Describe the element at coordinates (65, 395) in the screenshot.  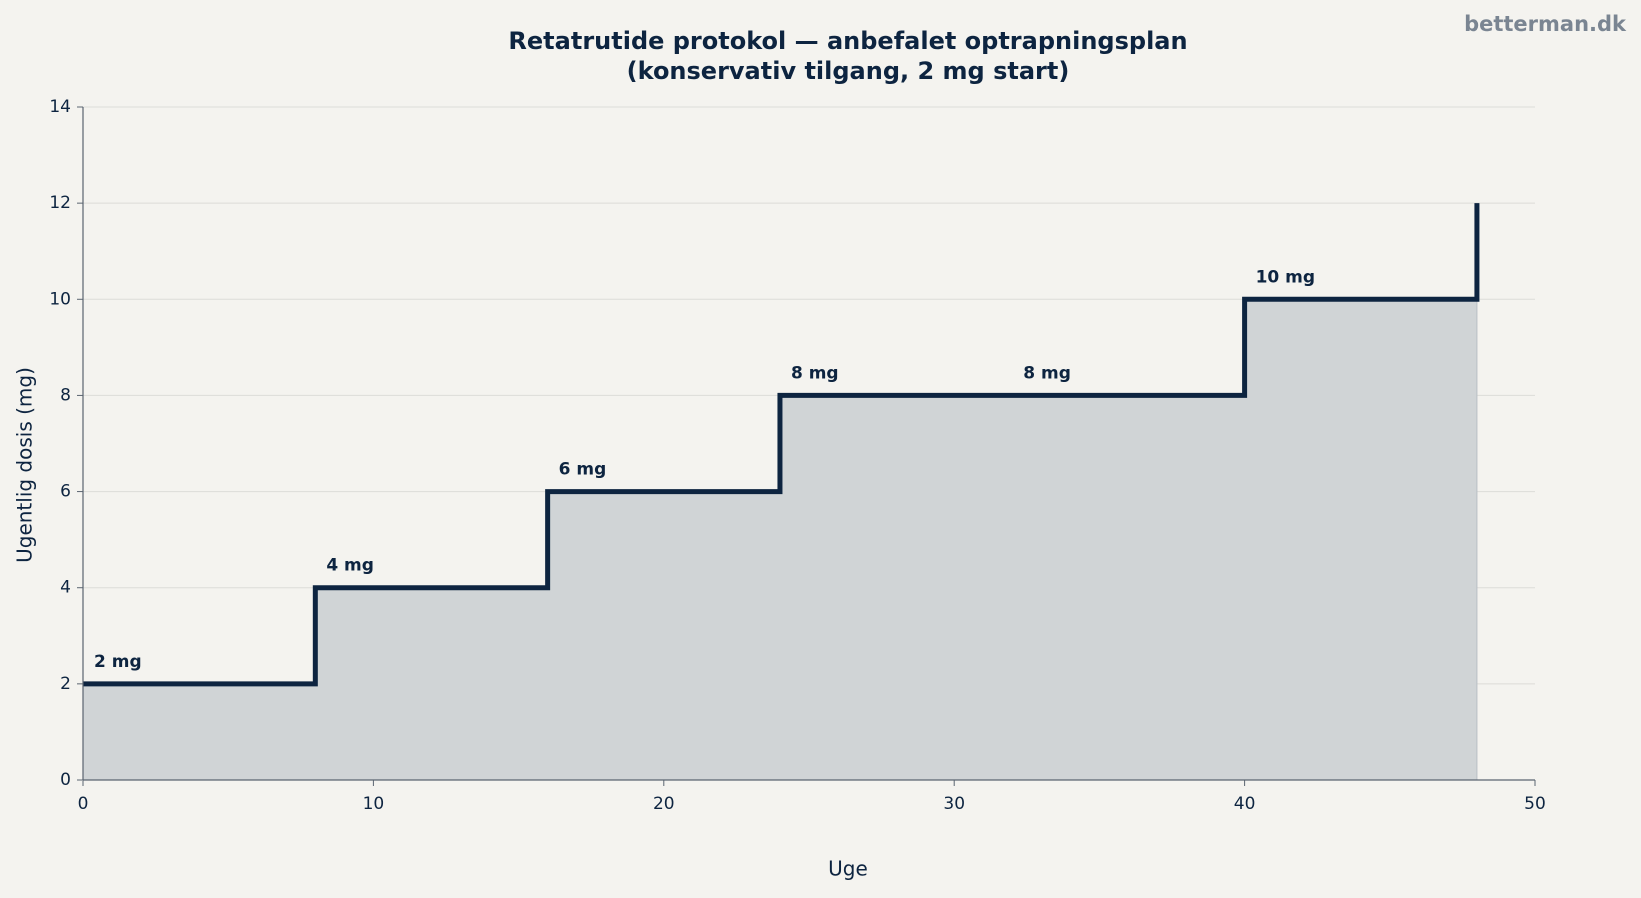
I see `y-tick-label: 8` at that location.